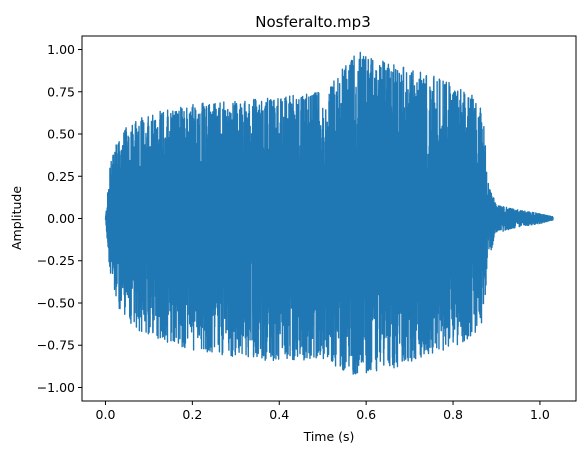  Describe the element at coordinates (323, 411) in the screenshot. I see `x-axis: 0.0 0.2 0.4 0.6 0.8 1.0` at that location.